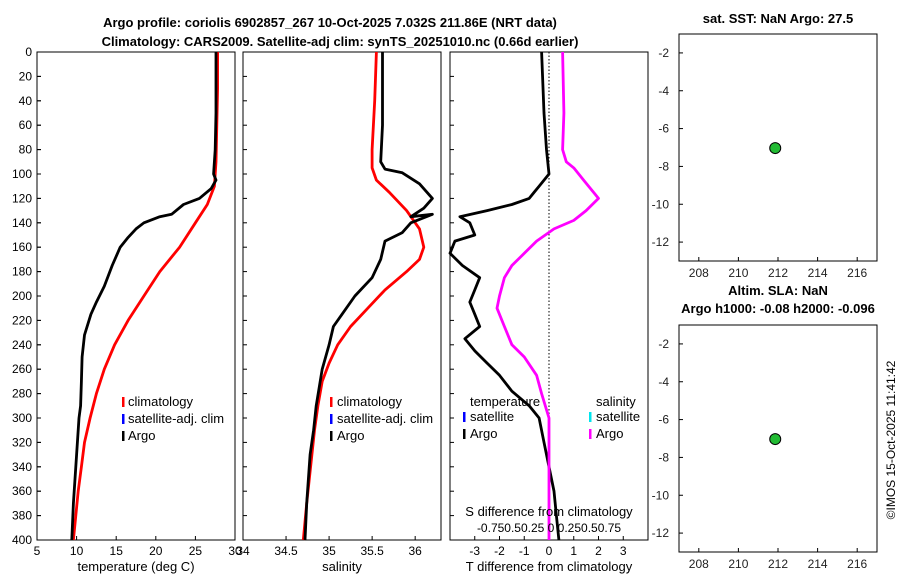 The height and width of the screenshot is (580, 900). I want to click on x-tick-label: 34, so click(243, 551).